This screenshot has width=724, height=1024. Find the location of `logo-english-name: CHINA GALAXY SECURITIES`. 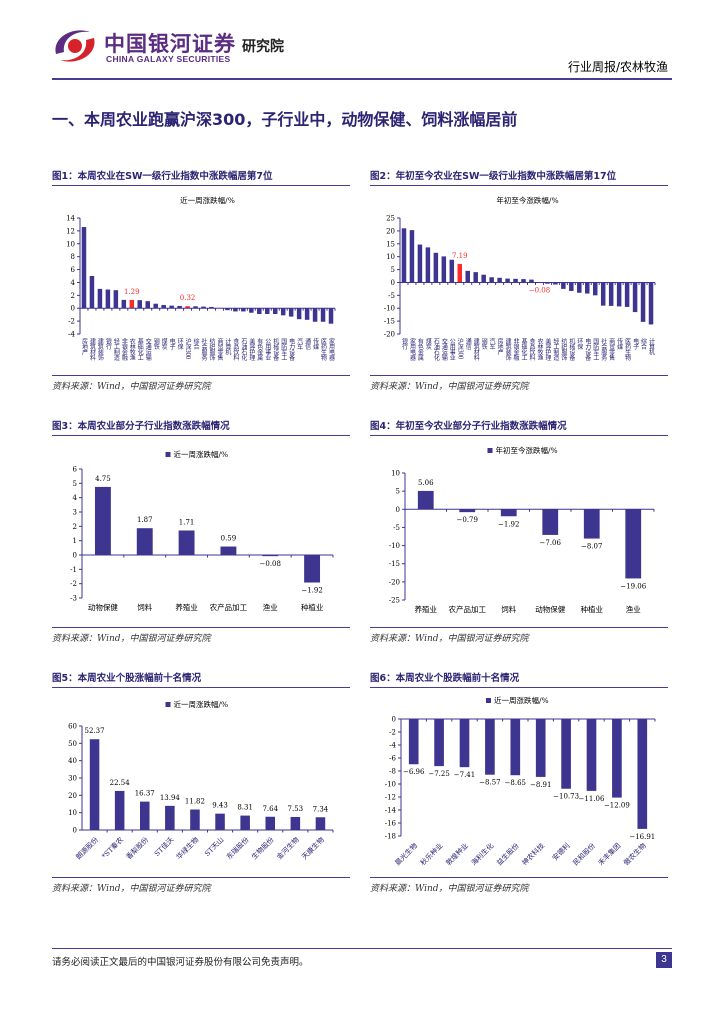

logo-english-name: CHINA GALAXY SECURITIES is located at coordinates (168, 59).